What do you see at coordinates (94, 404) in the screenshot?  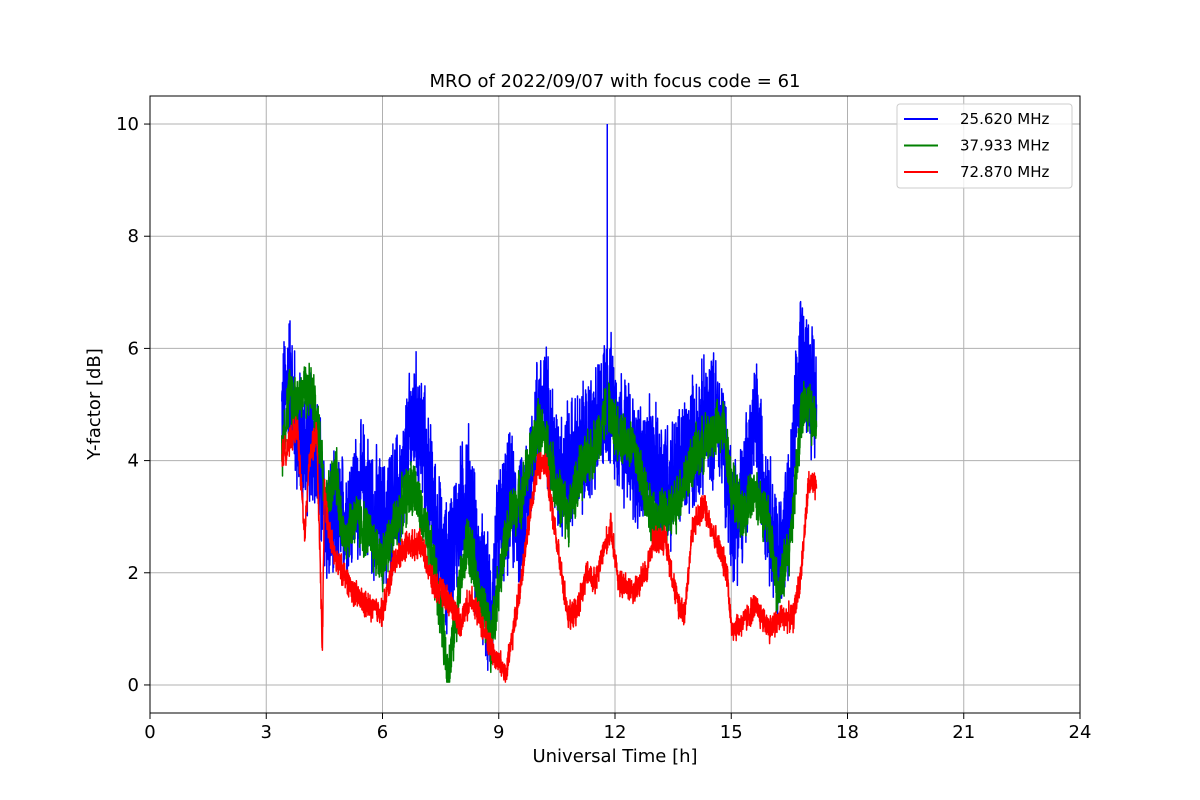 I see `y-axis-label: Y-factor [dB]` at bounding box center [94, 404].